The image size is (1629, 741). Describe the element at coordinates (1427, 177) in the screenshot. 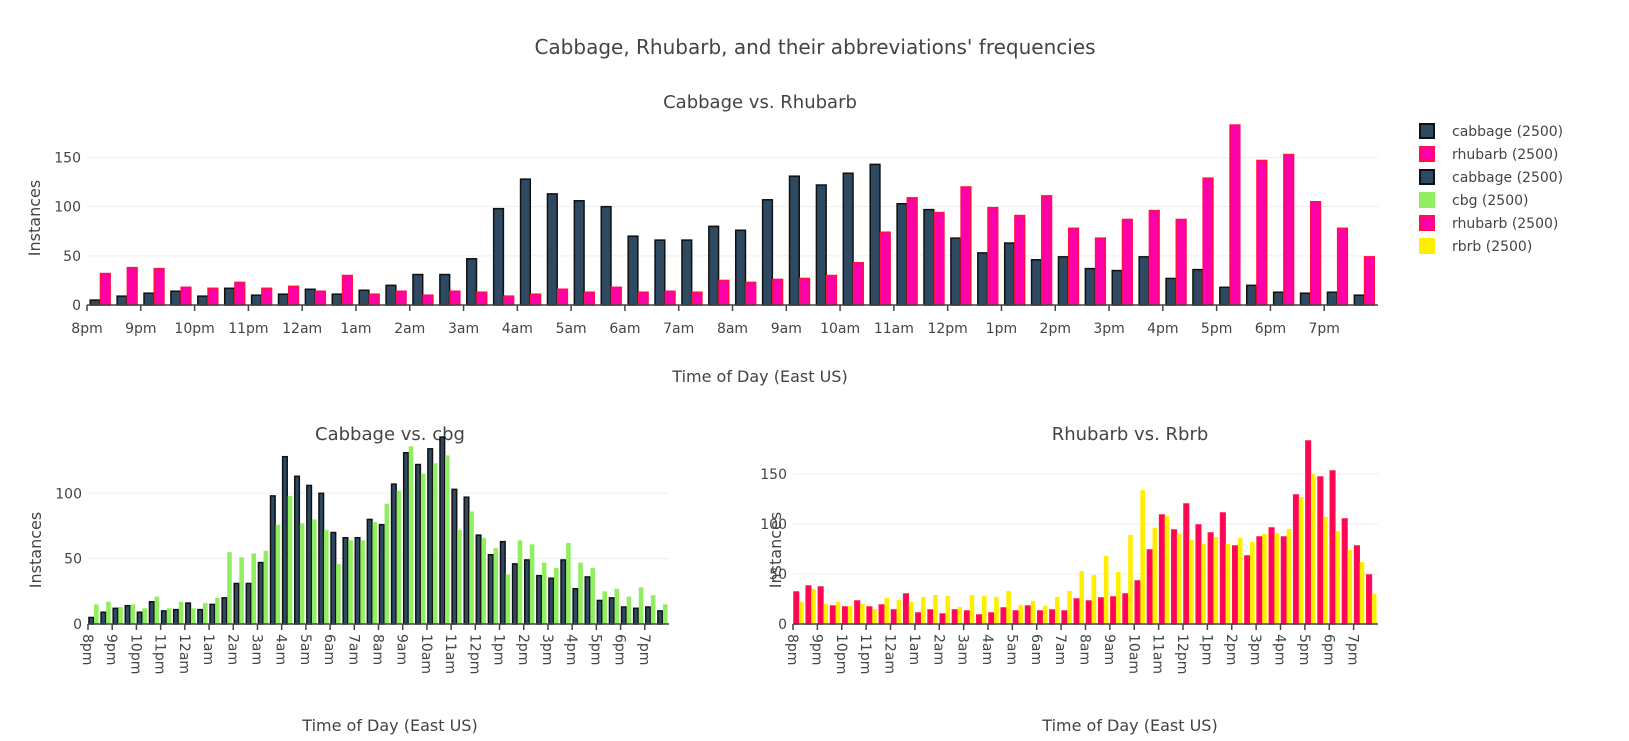

I see `legend-swatch` at that location.